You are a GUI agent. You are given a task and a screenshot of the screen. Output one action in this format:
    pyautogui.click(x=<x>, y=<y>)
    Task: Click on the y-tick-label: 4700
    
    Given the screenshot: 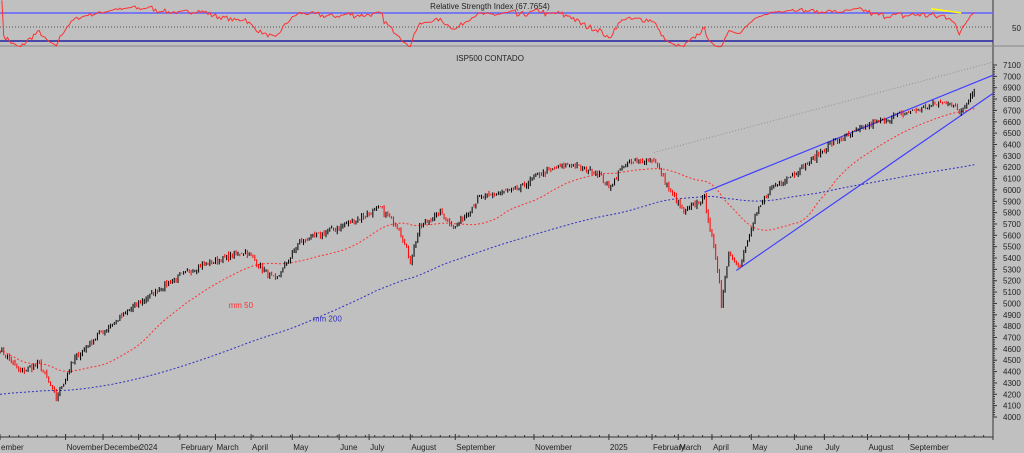 What is the action you would take?
    pyautogui.click(x=1012, y=338)
    